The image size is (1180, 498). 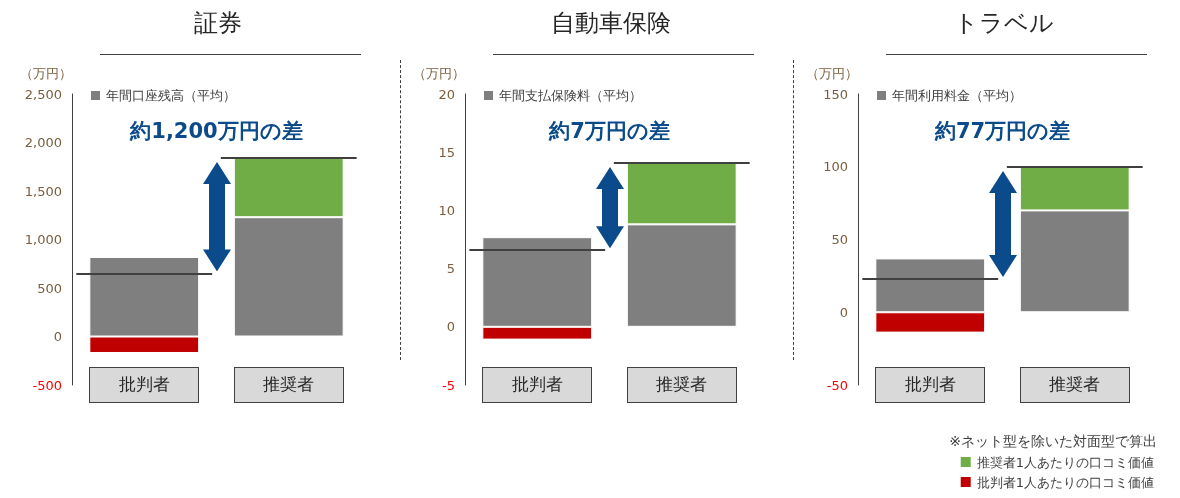 What do you see at coordinates (570, 95) in the screenshot?
I see `legend-label: 年間支払保険料（平均）` at bounding box center [570, 95].